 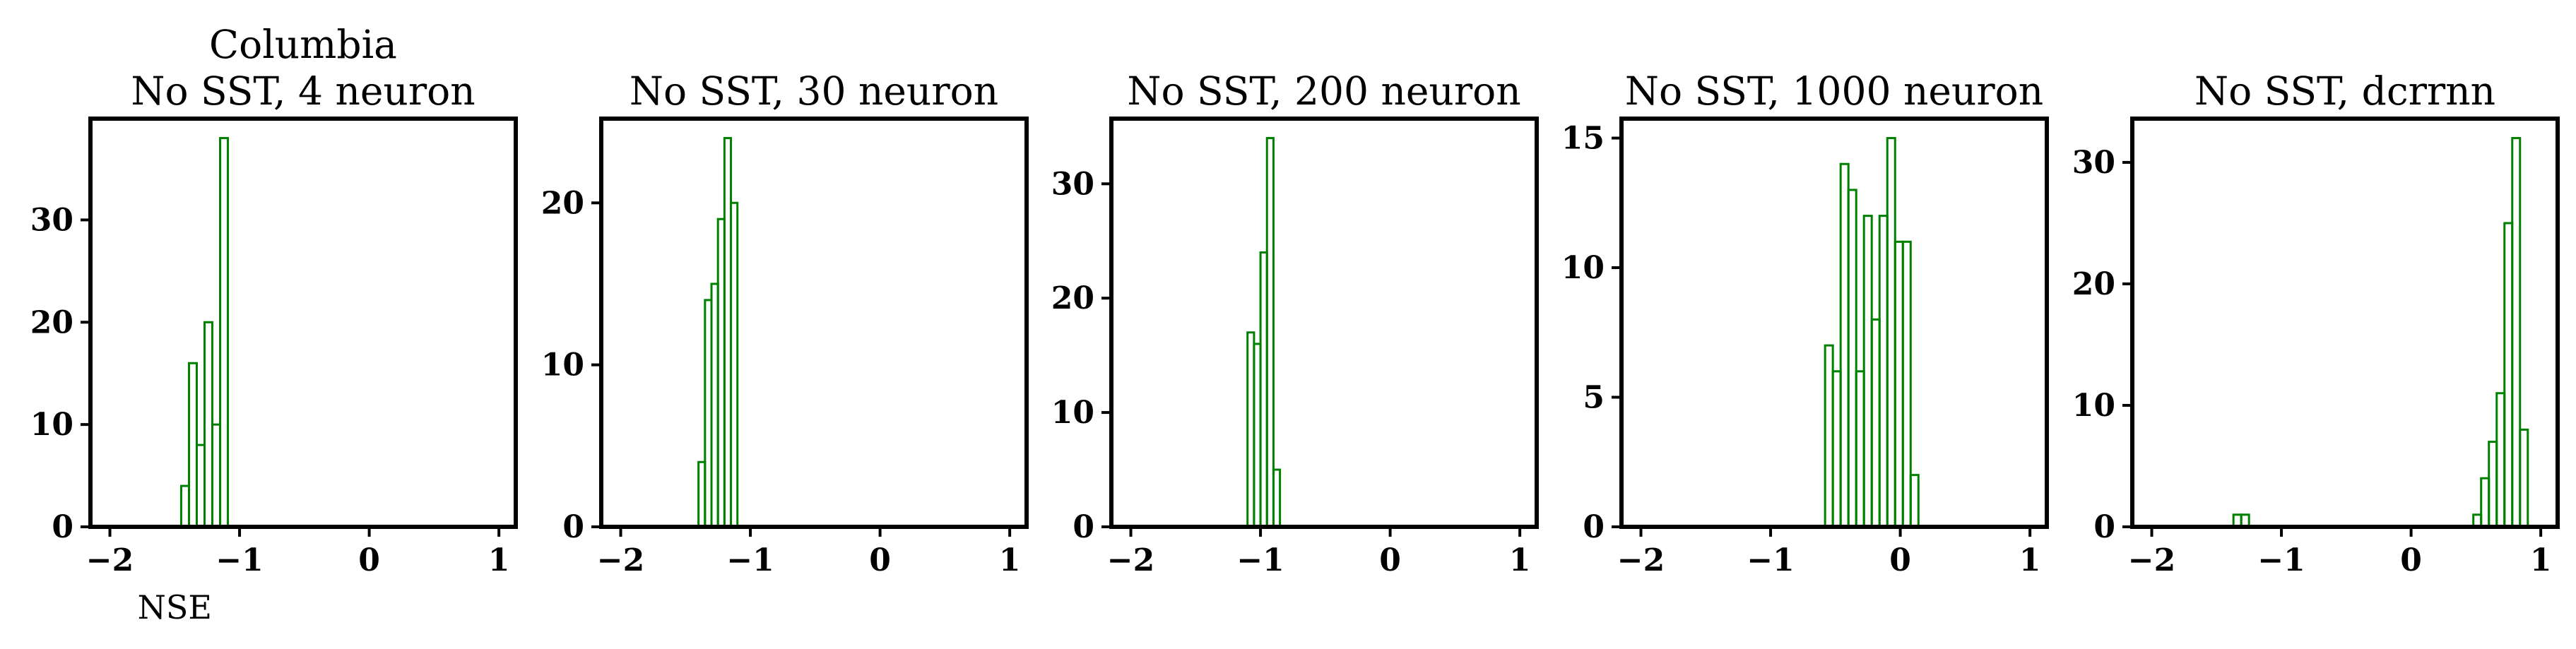 What do you see at coordinates (814, 92) in the screenshot?
I see `chart-title: No SST, 30 neuron` at bounding box center [814, 92].